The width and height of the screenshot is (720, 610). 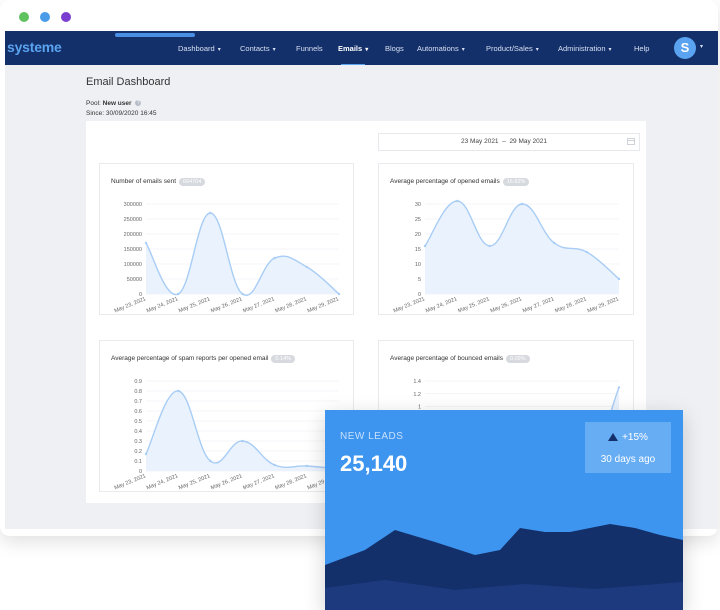 What do you see at coordinates (504, 141) in the screenshot?
I see `date-range-text: 23 May 2021 – 29 May 2021` at bounding box center [504, 141].